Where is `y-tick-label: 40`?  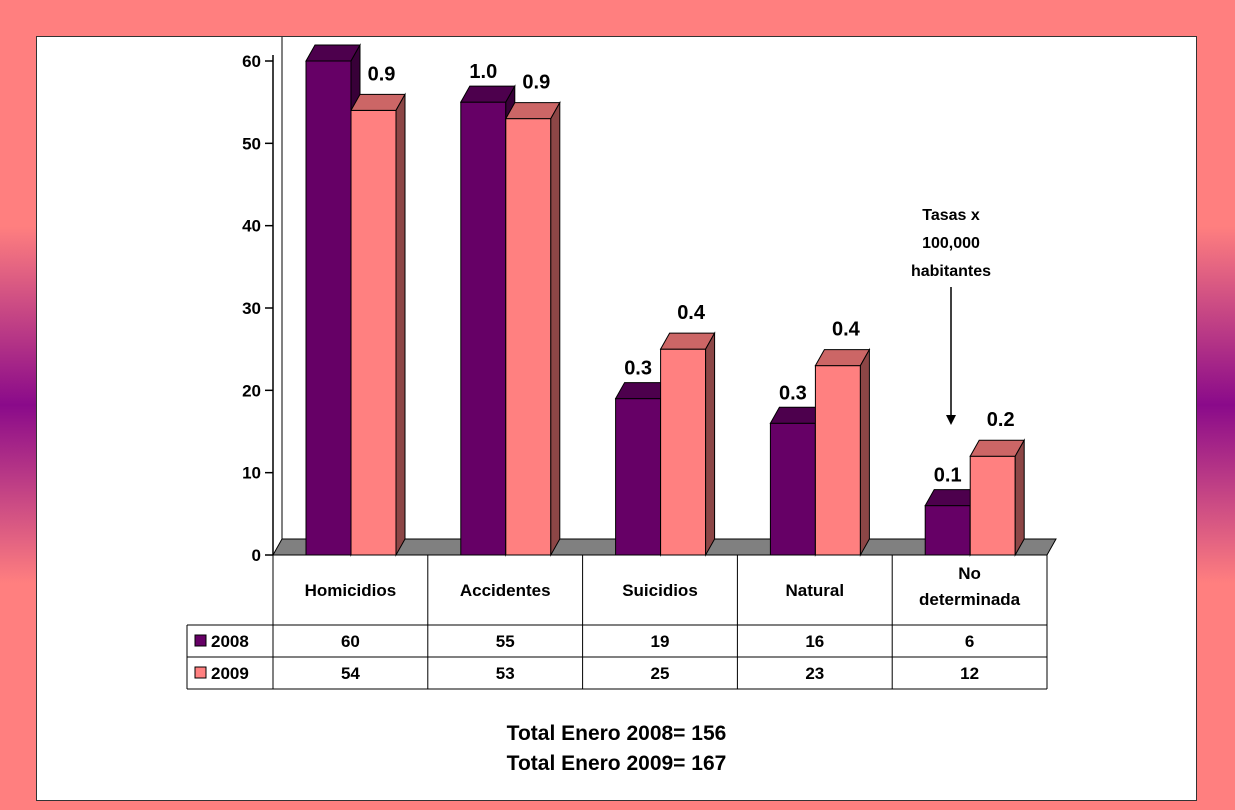 y-tick-label: 40 is located at coordinates (251, 226).